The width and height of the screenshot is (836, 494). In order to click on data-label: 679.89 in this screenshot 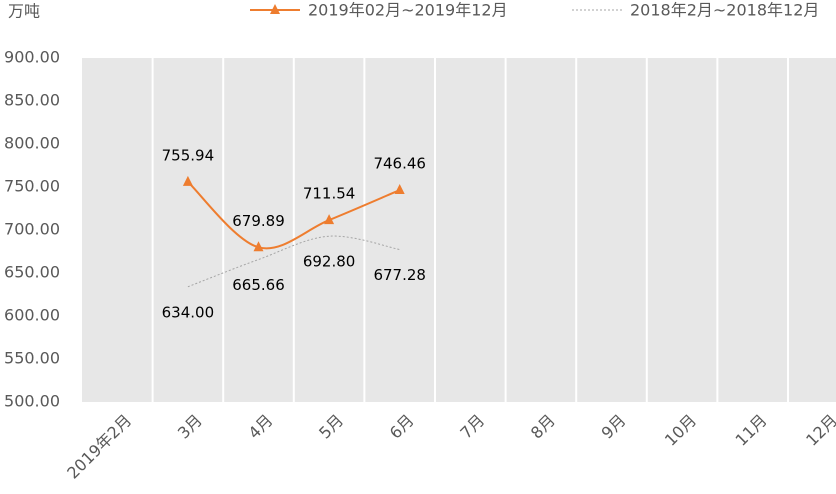, I will do `click(258, 221)`.